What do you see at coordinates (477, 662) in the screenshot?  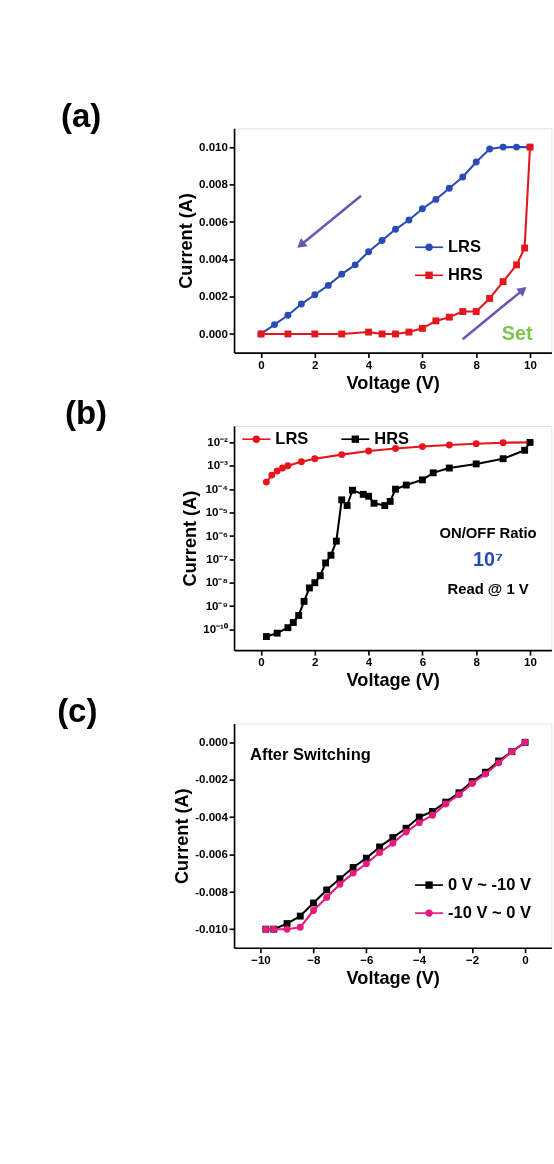 I see `x-tick-label: 8` at bounding box center [477, 662].